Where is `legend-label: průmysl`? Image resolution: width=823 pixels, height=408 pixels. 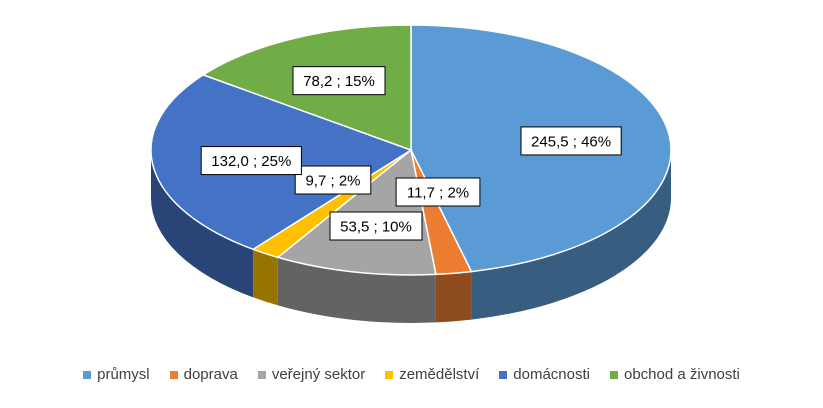
legend-label: průmysl is located at coordinates (123, 374).